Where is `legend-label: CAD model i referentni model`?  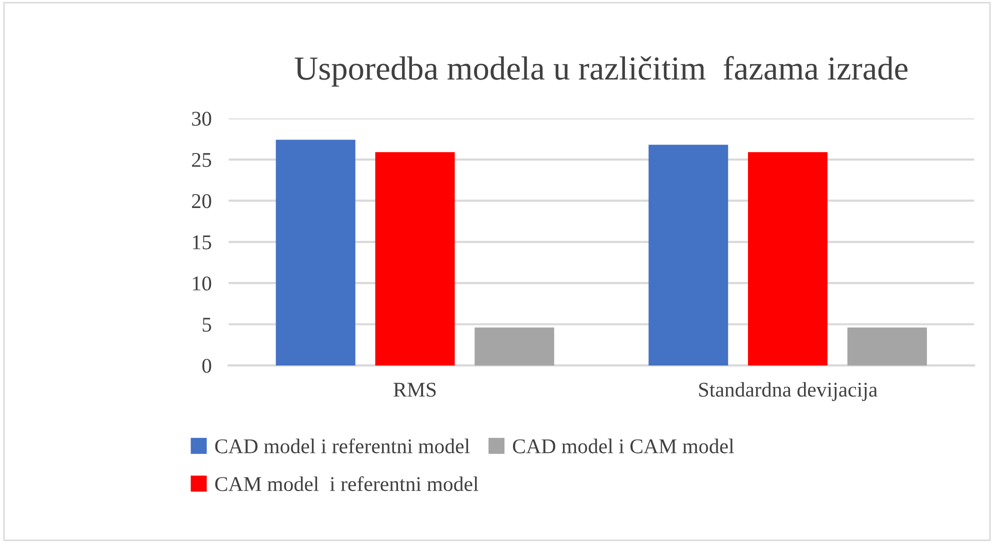 legend-label: CAD model i referentni model is located at coordinates (342, 446).